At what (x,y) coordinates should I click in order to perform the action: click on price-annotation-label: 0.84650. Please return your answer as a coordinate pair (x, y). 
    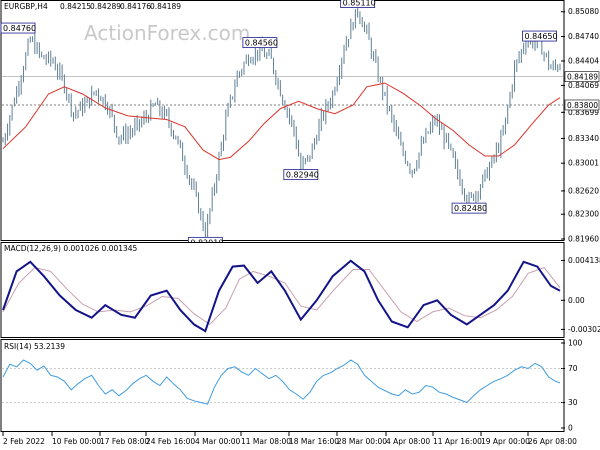
    Looking at the image, I should click on (541, 36).